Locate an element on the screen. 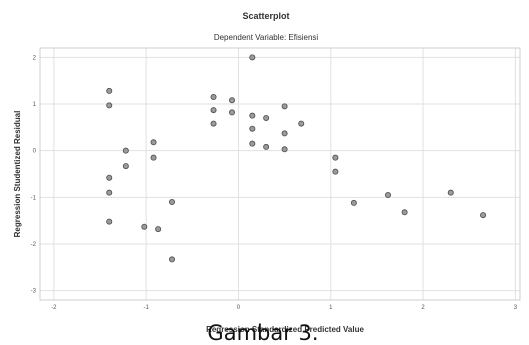  x-tick-label: 2 is located at coordinates (423, 308).